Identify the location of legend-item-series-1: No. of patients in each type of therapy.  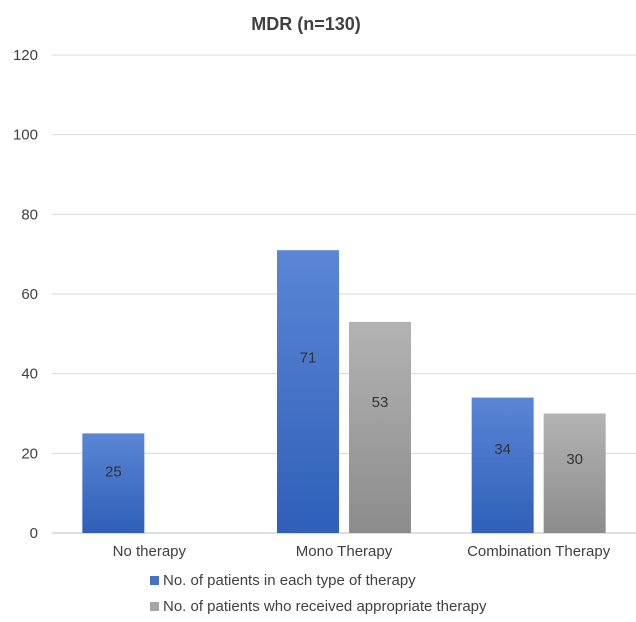
(318, 580).